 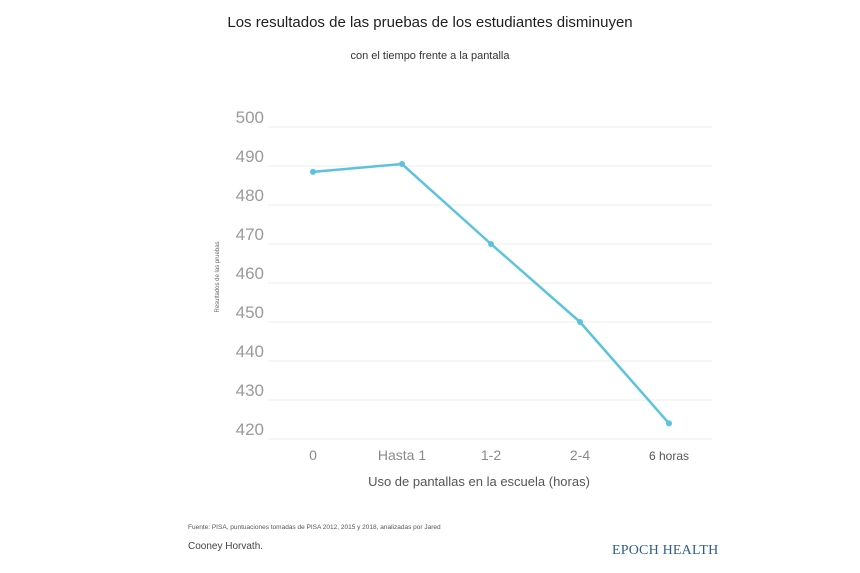 What do you see at coordinates (218, 276) in the screenshot?
I see `y-axis-label: Resultados de las pruebas` at bounding box center [218, 276].